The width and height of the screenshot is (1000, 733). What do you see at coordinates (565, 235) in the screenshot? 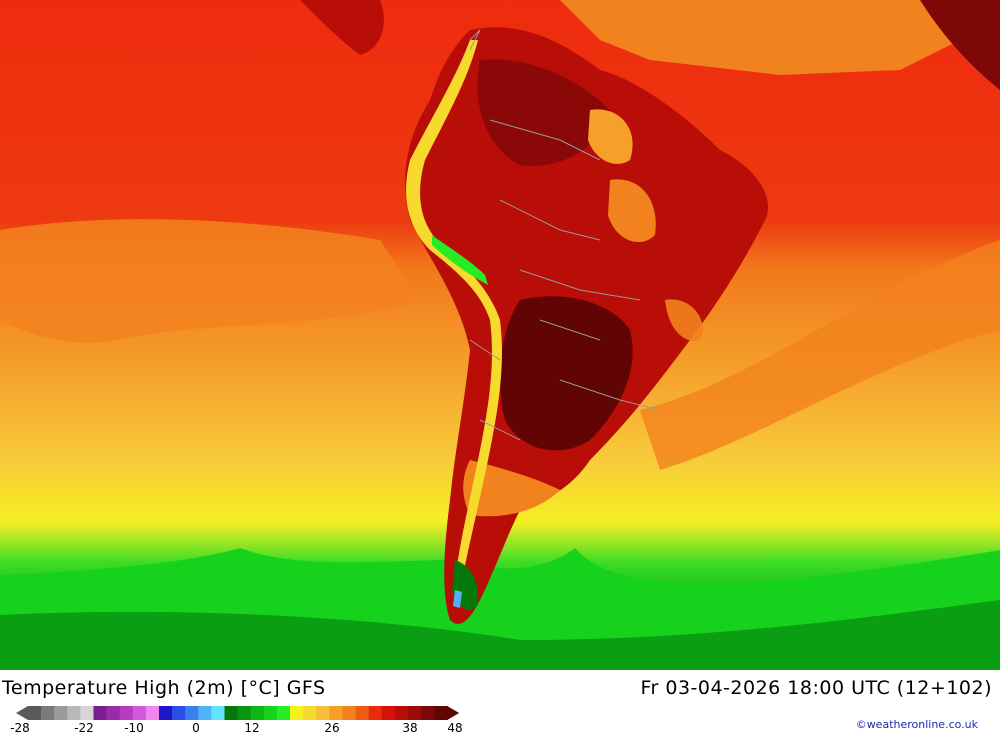
I see `country-borders` at bounding box center [565, 235].